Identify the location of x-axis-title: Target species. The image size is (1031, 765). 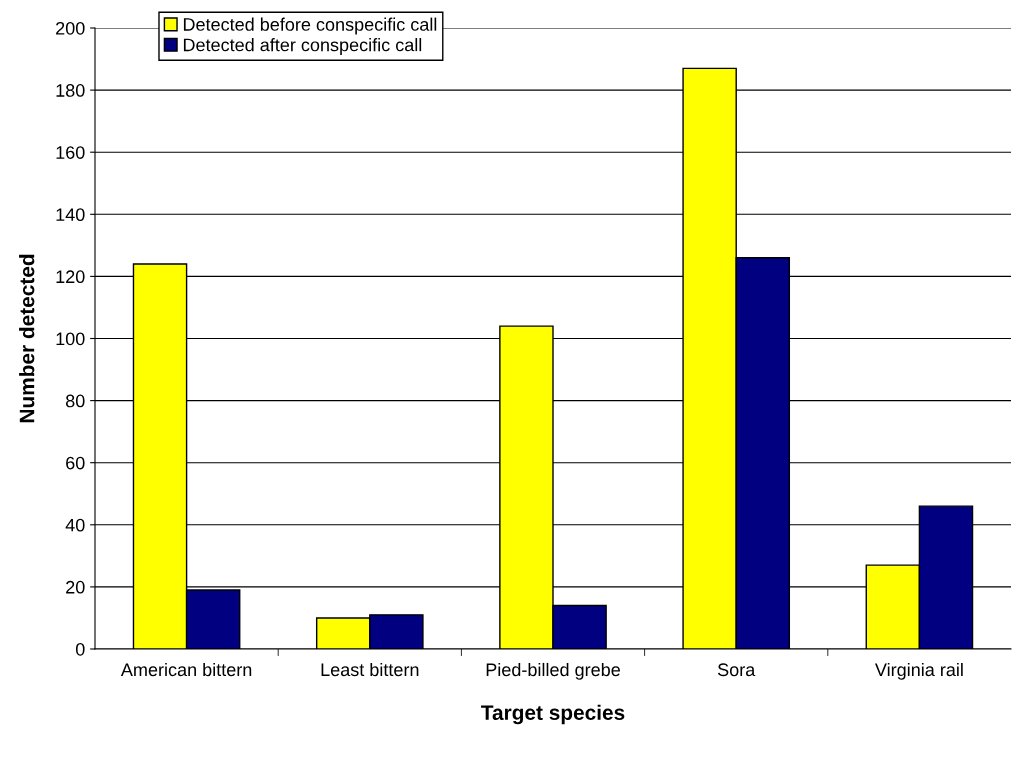
(553, 714).